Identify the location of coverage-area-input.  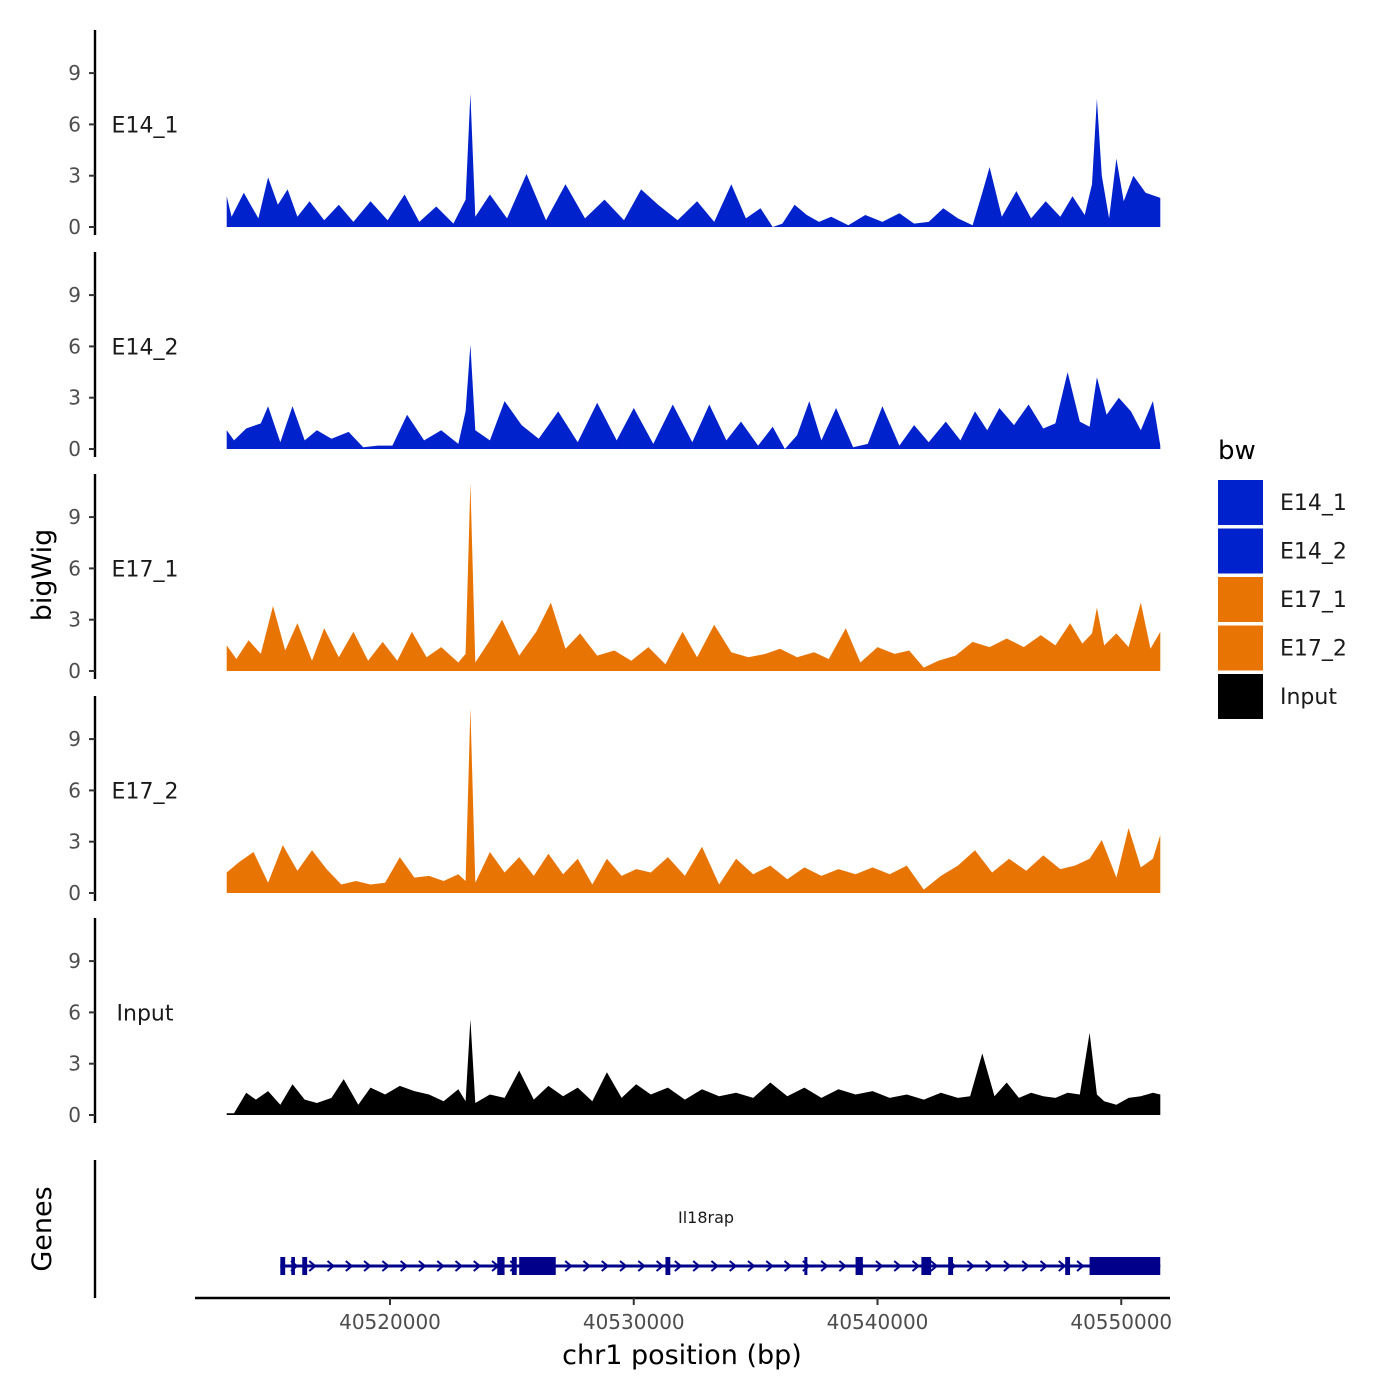
(693, 1067).